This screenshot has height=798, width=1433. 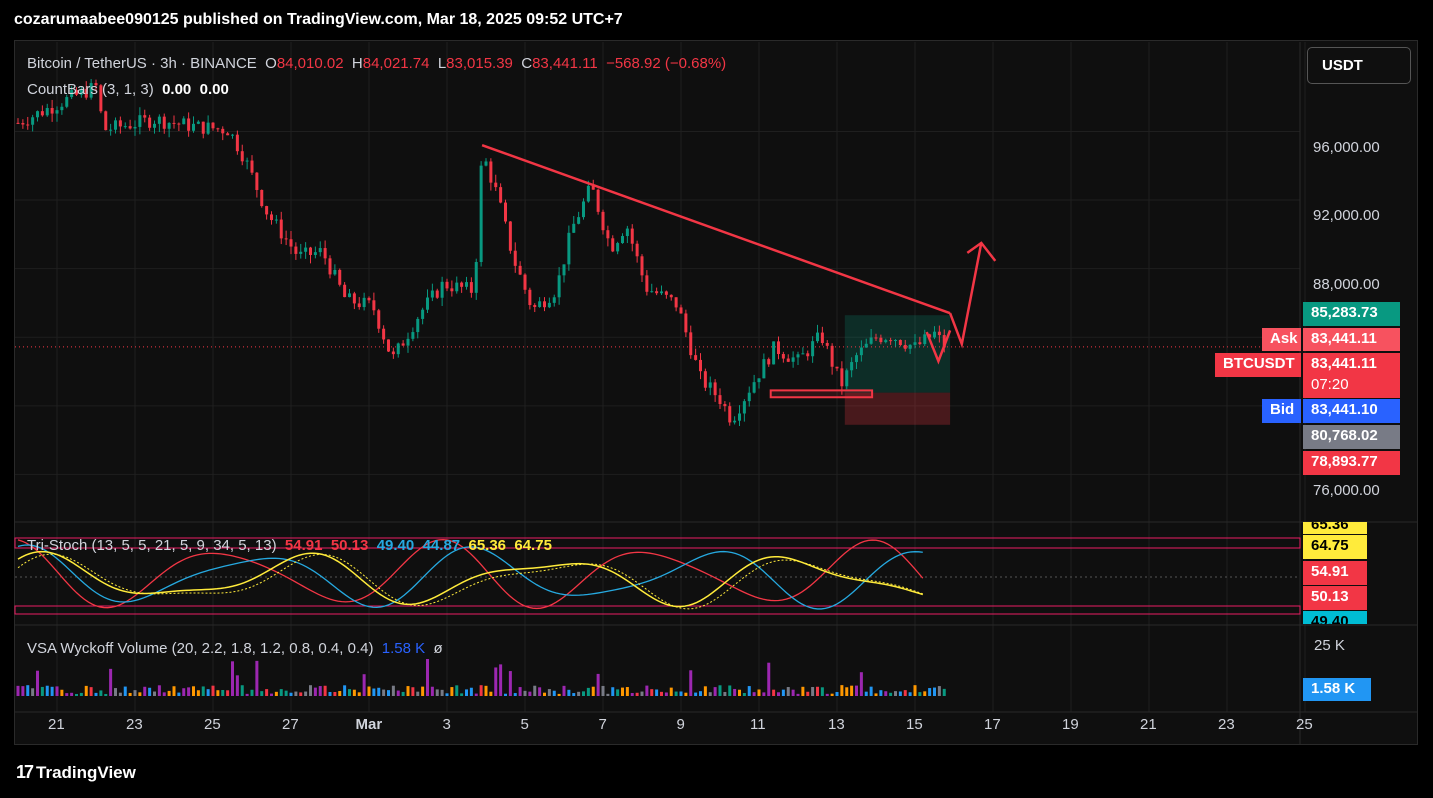 What do you see at coordinates (1359, 65) in the screenshot?
I see `currency-button: USDT` at bounding box center [1359, 65].